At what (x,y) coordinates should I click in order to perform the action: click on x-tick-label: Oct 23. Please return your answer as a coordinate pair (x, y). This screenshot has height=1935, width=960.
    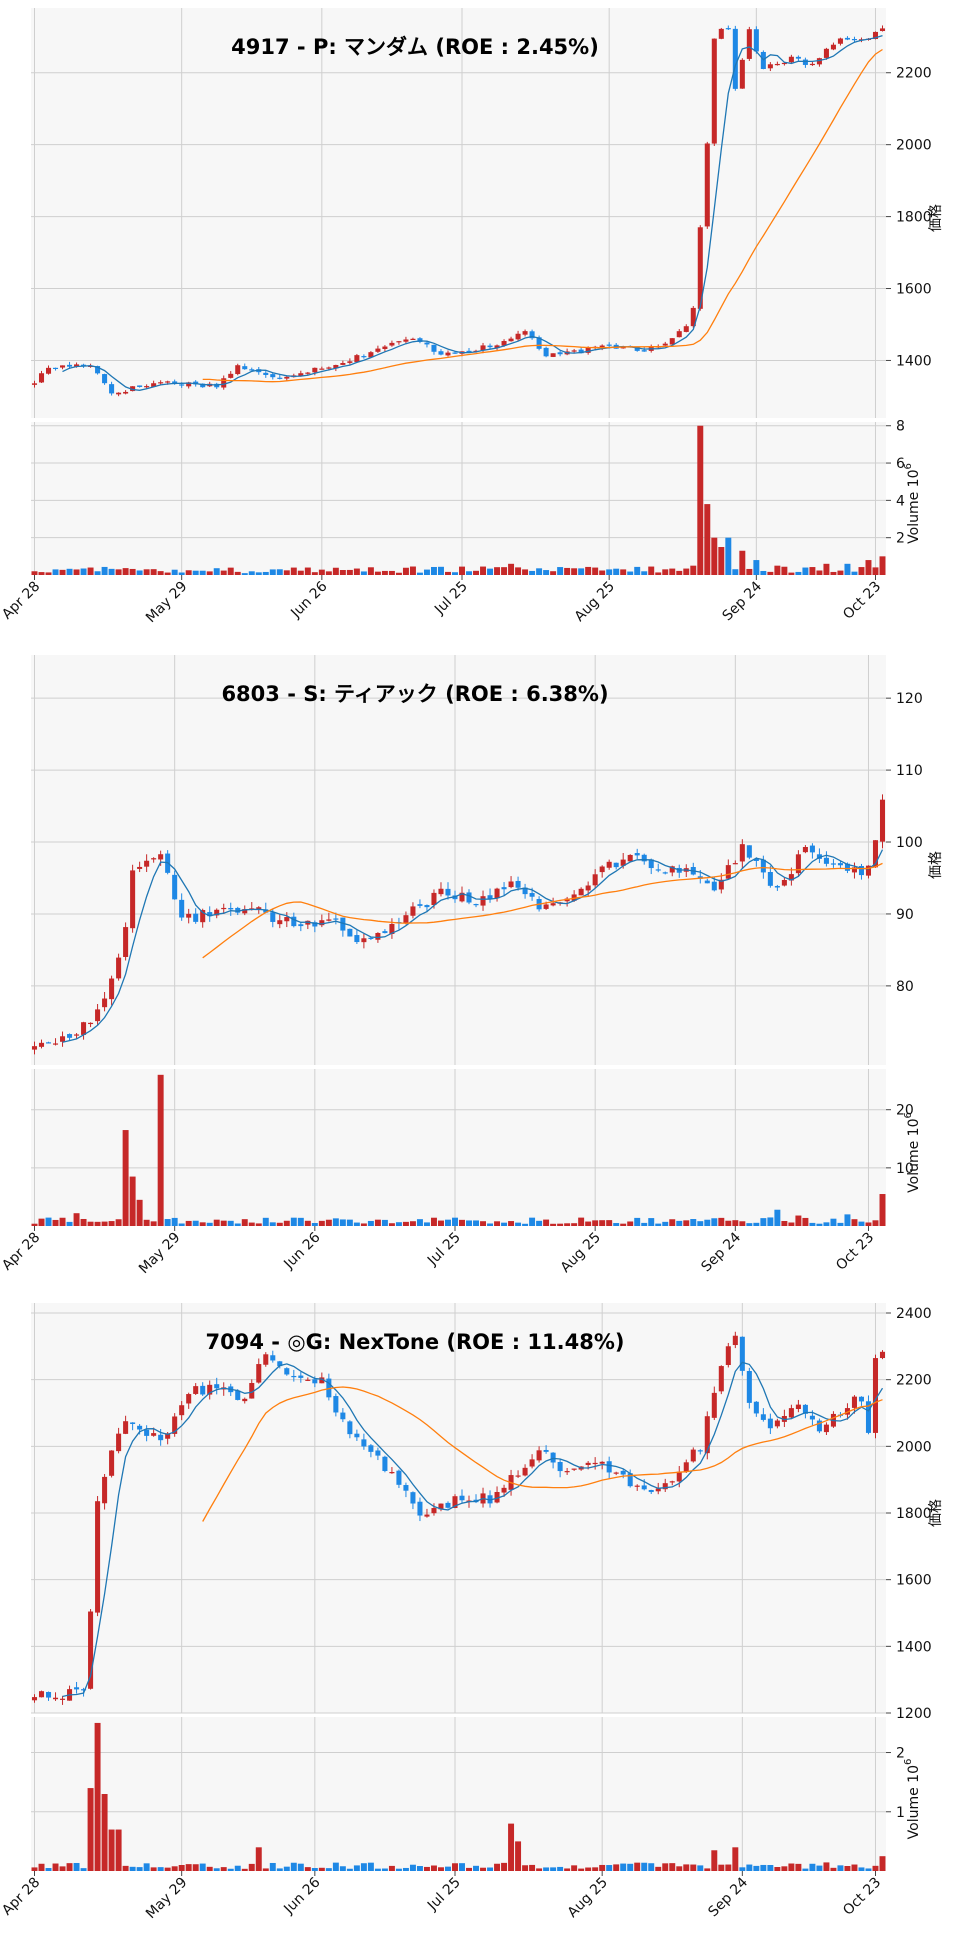
    Looking at the image, I should click on (855, 1252).